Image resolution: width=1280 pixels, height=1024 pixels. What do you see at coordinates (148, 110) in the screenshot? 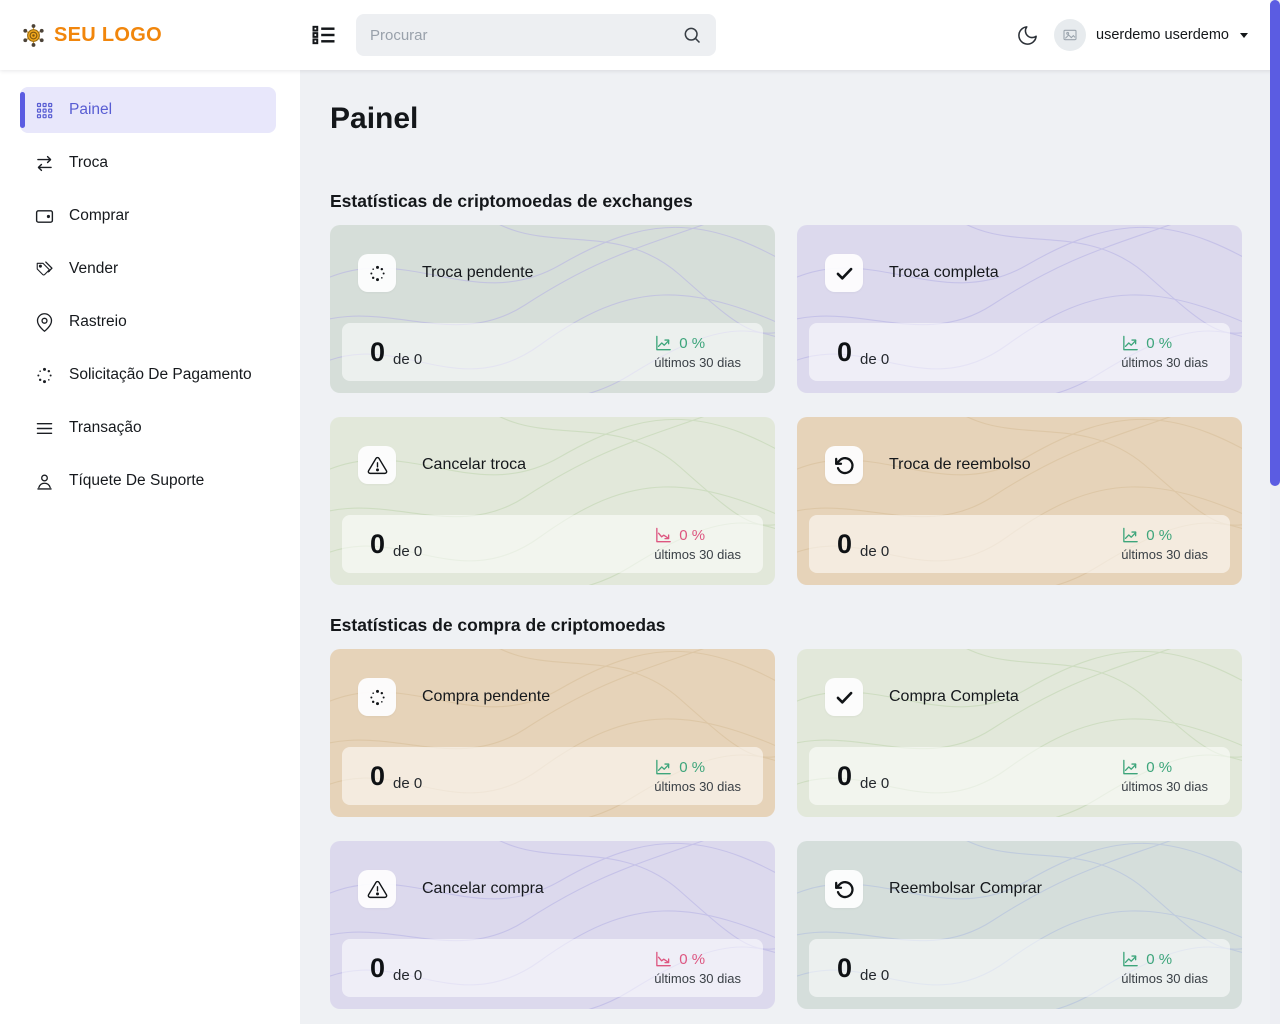
I see `sidebar-item-painel: Painel` at bounding box center [148, 110].